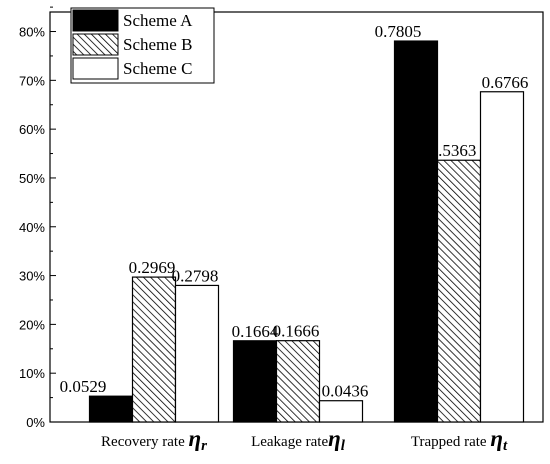  I want to click on x-tick-label: Recovery rate ηr, so click(154, 440).